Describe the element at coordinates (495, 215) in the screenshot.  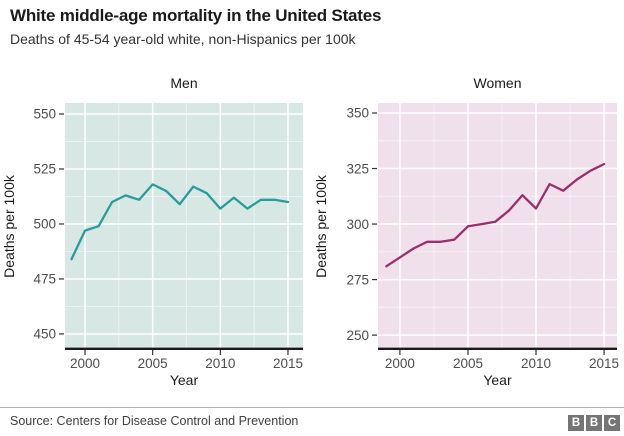
I see `data-line-women` at that location.